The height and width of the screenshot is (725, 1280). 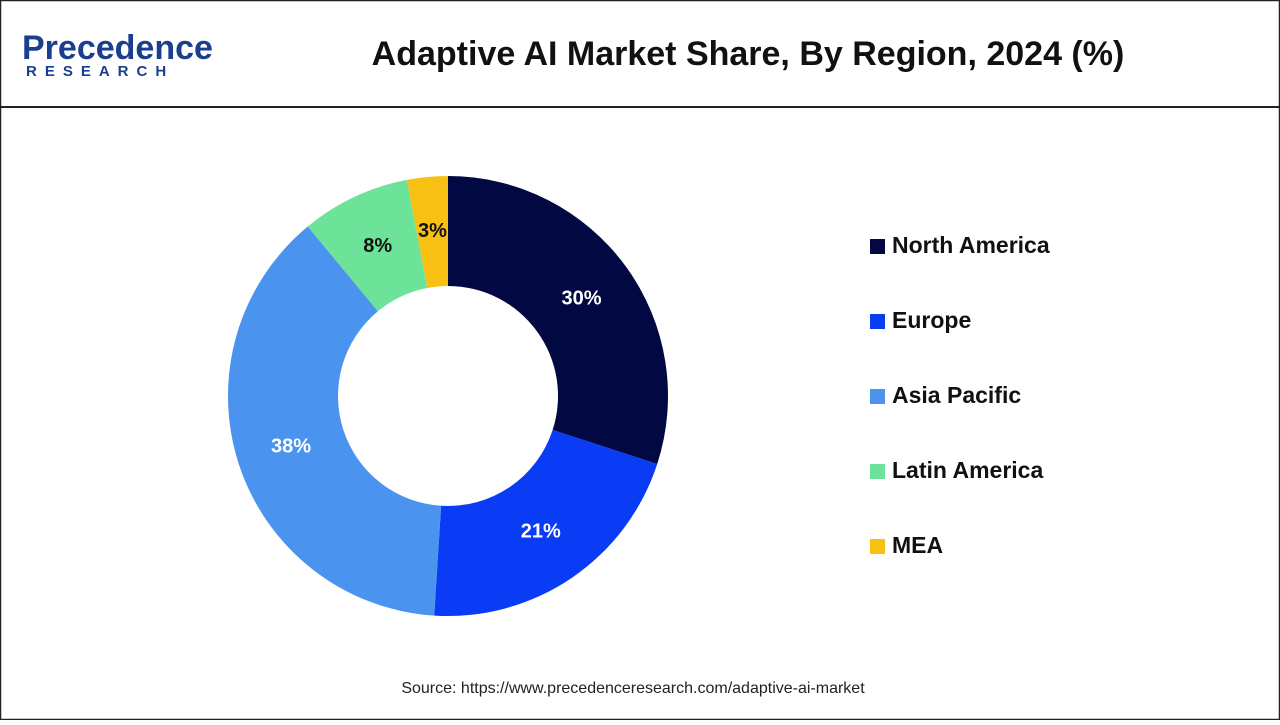 What do you see at coordinates (931, 320) in the screenshot?
I see `legend-label: Europe` at bounding box center [931, 320].